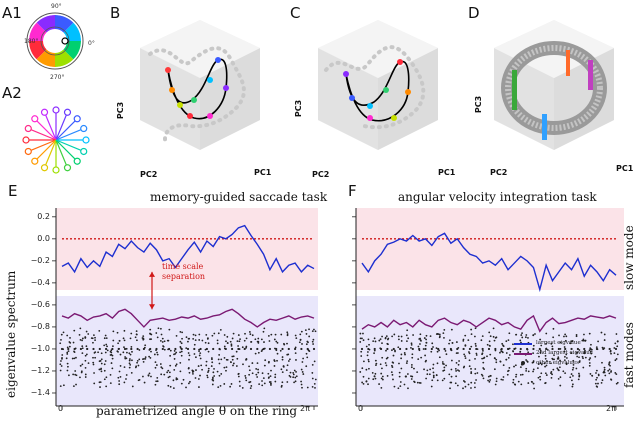 The width and height of the screenshot is (640, 421). Describe the element at coordinates (152, 274) in the screenshot. I see `separation-arrowhead-up` at that location.